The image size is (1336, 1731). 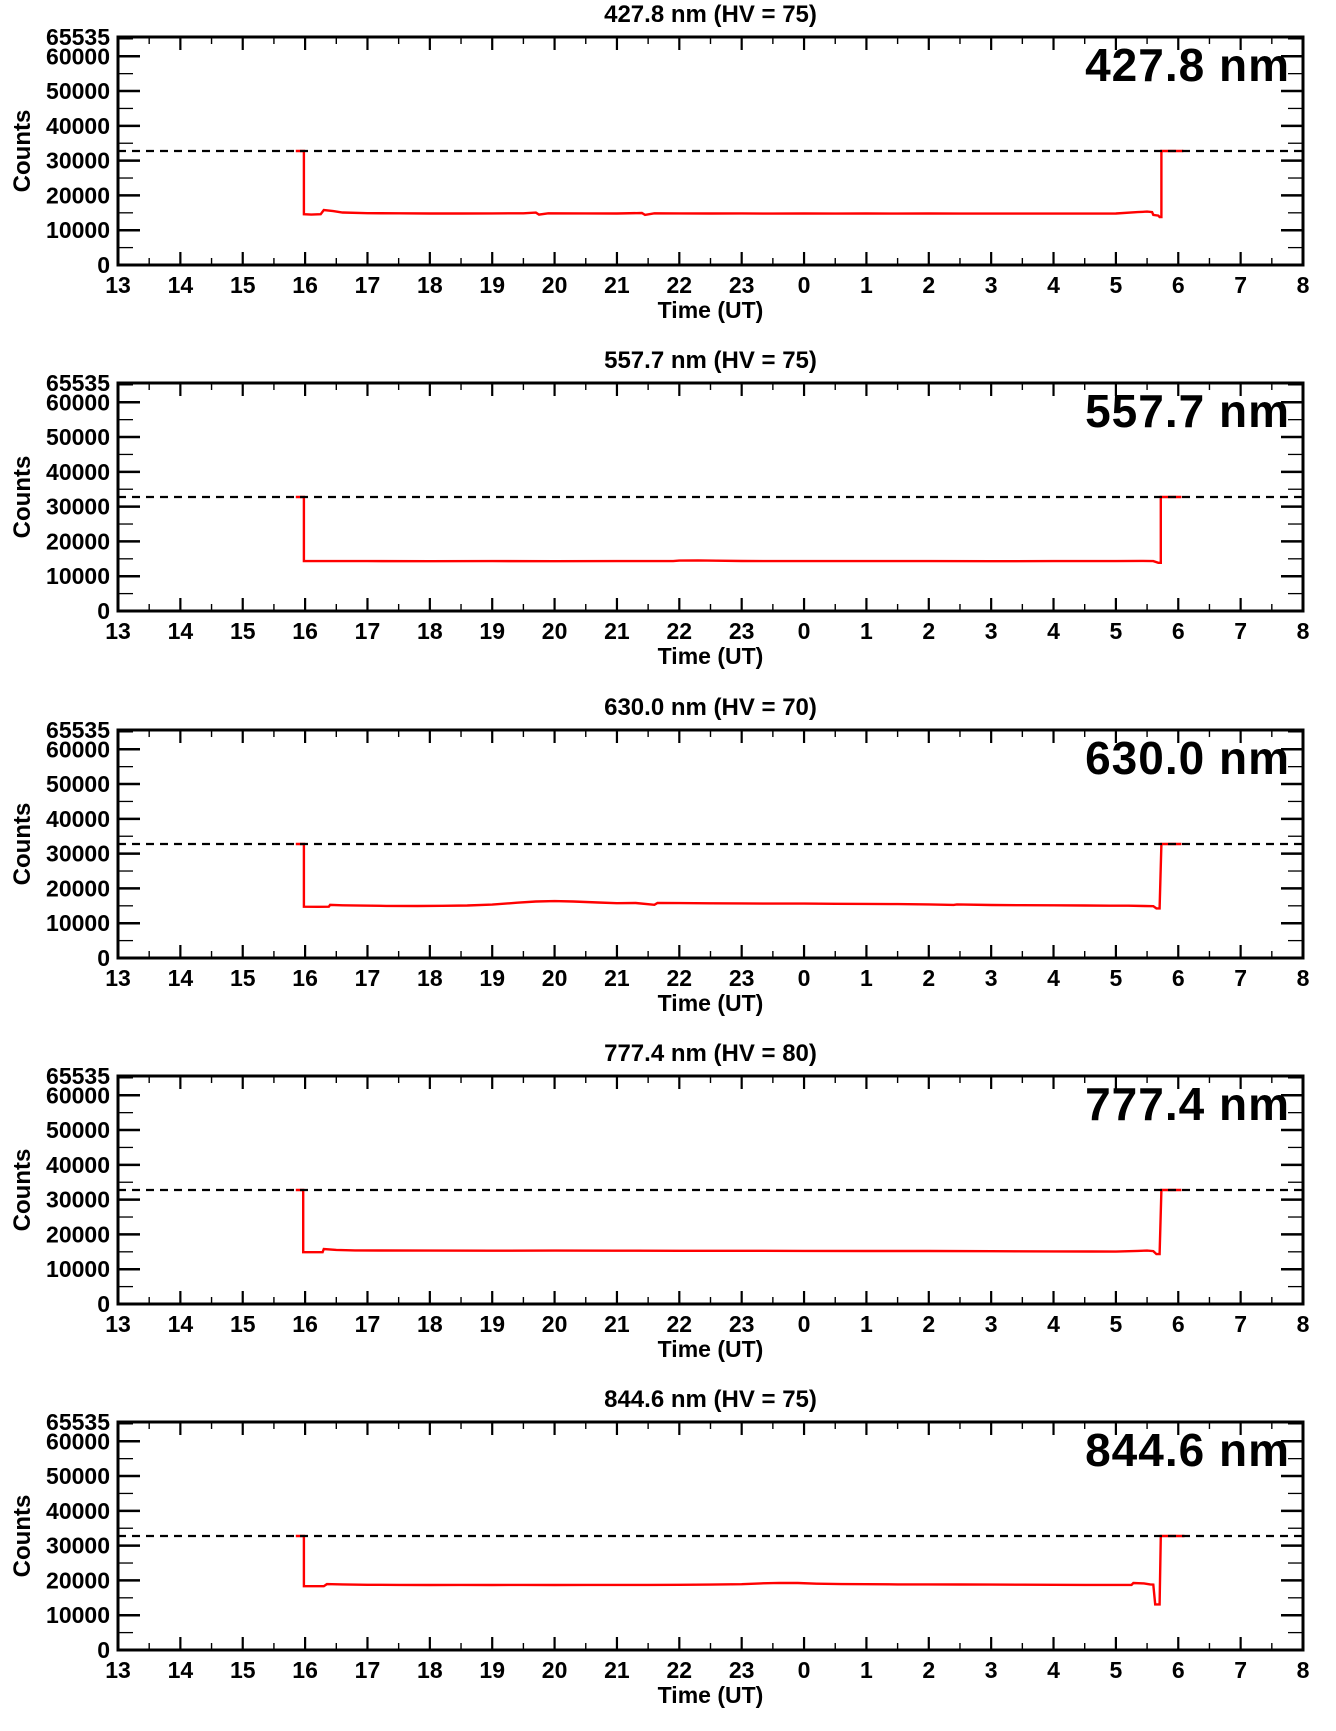 I want to click on x-tick-label: 23, so click(x=742, y=631).